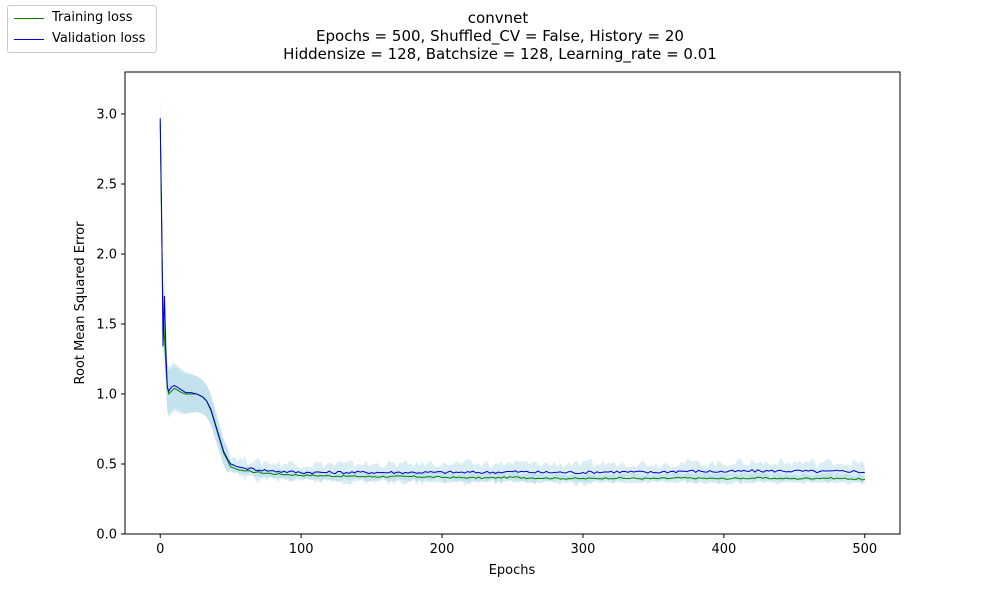 Image resolution: width=1000 pixels, height=600 pixels. What do you see at coordinates (864, 549) in the screenshot?
I see `x-tick-label: 500` at bounding box center [864, 549].